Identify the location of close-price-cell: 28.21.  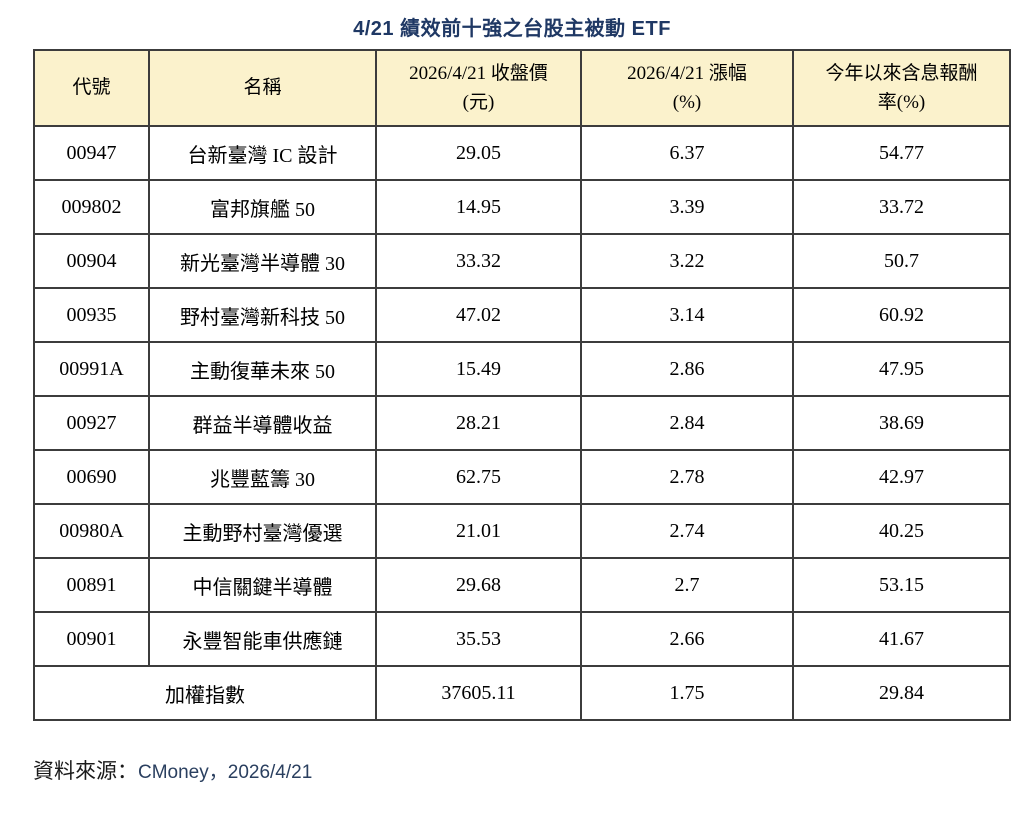
(478, 423).